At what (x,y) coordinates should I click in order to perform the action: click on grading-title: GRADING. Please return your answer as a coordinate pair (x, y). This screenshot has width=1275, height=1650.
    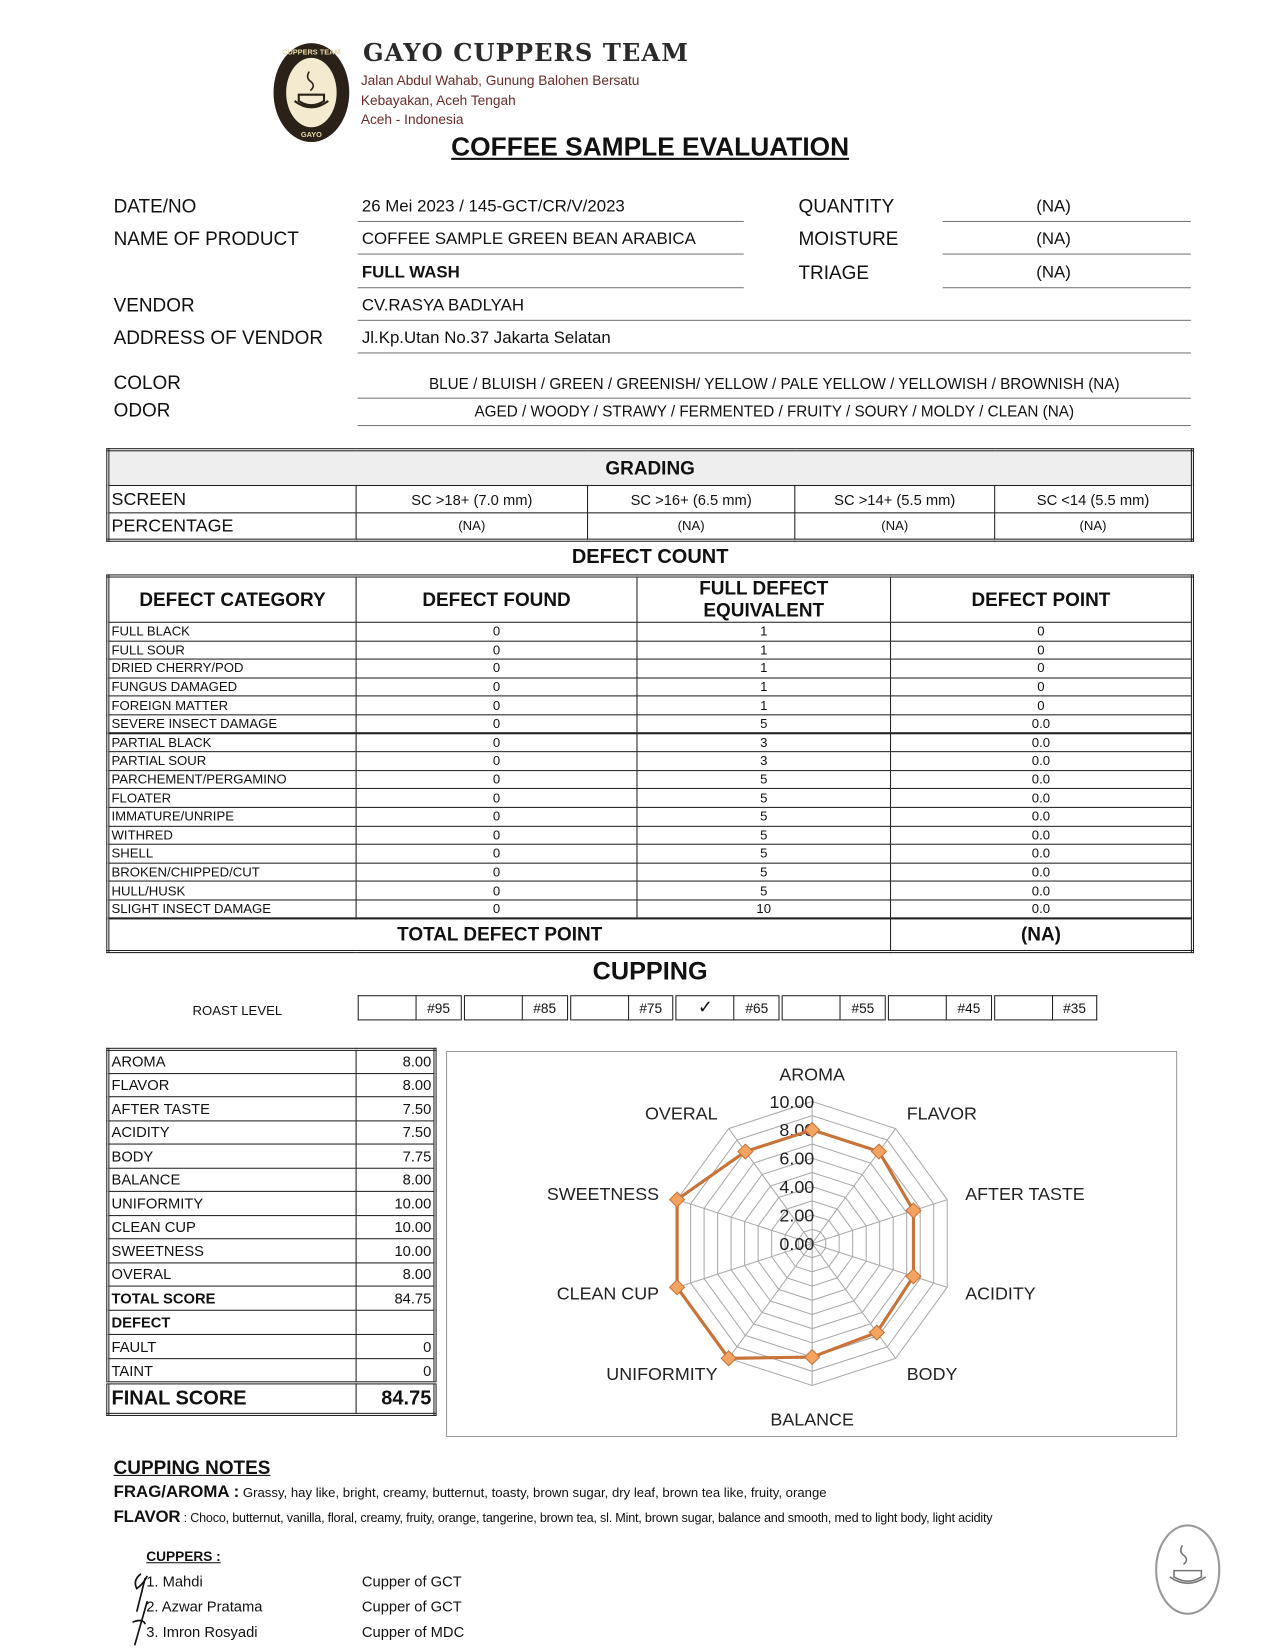
    Looking at the image, I should click on (650, 468).